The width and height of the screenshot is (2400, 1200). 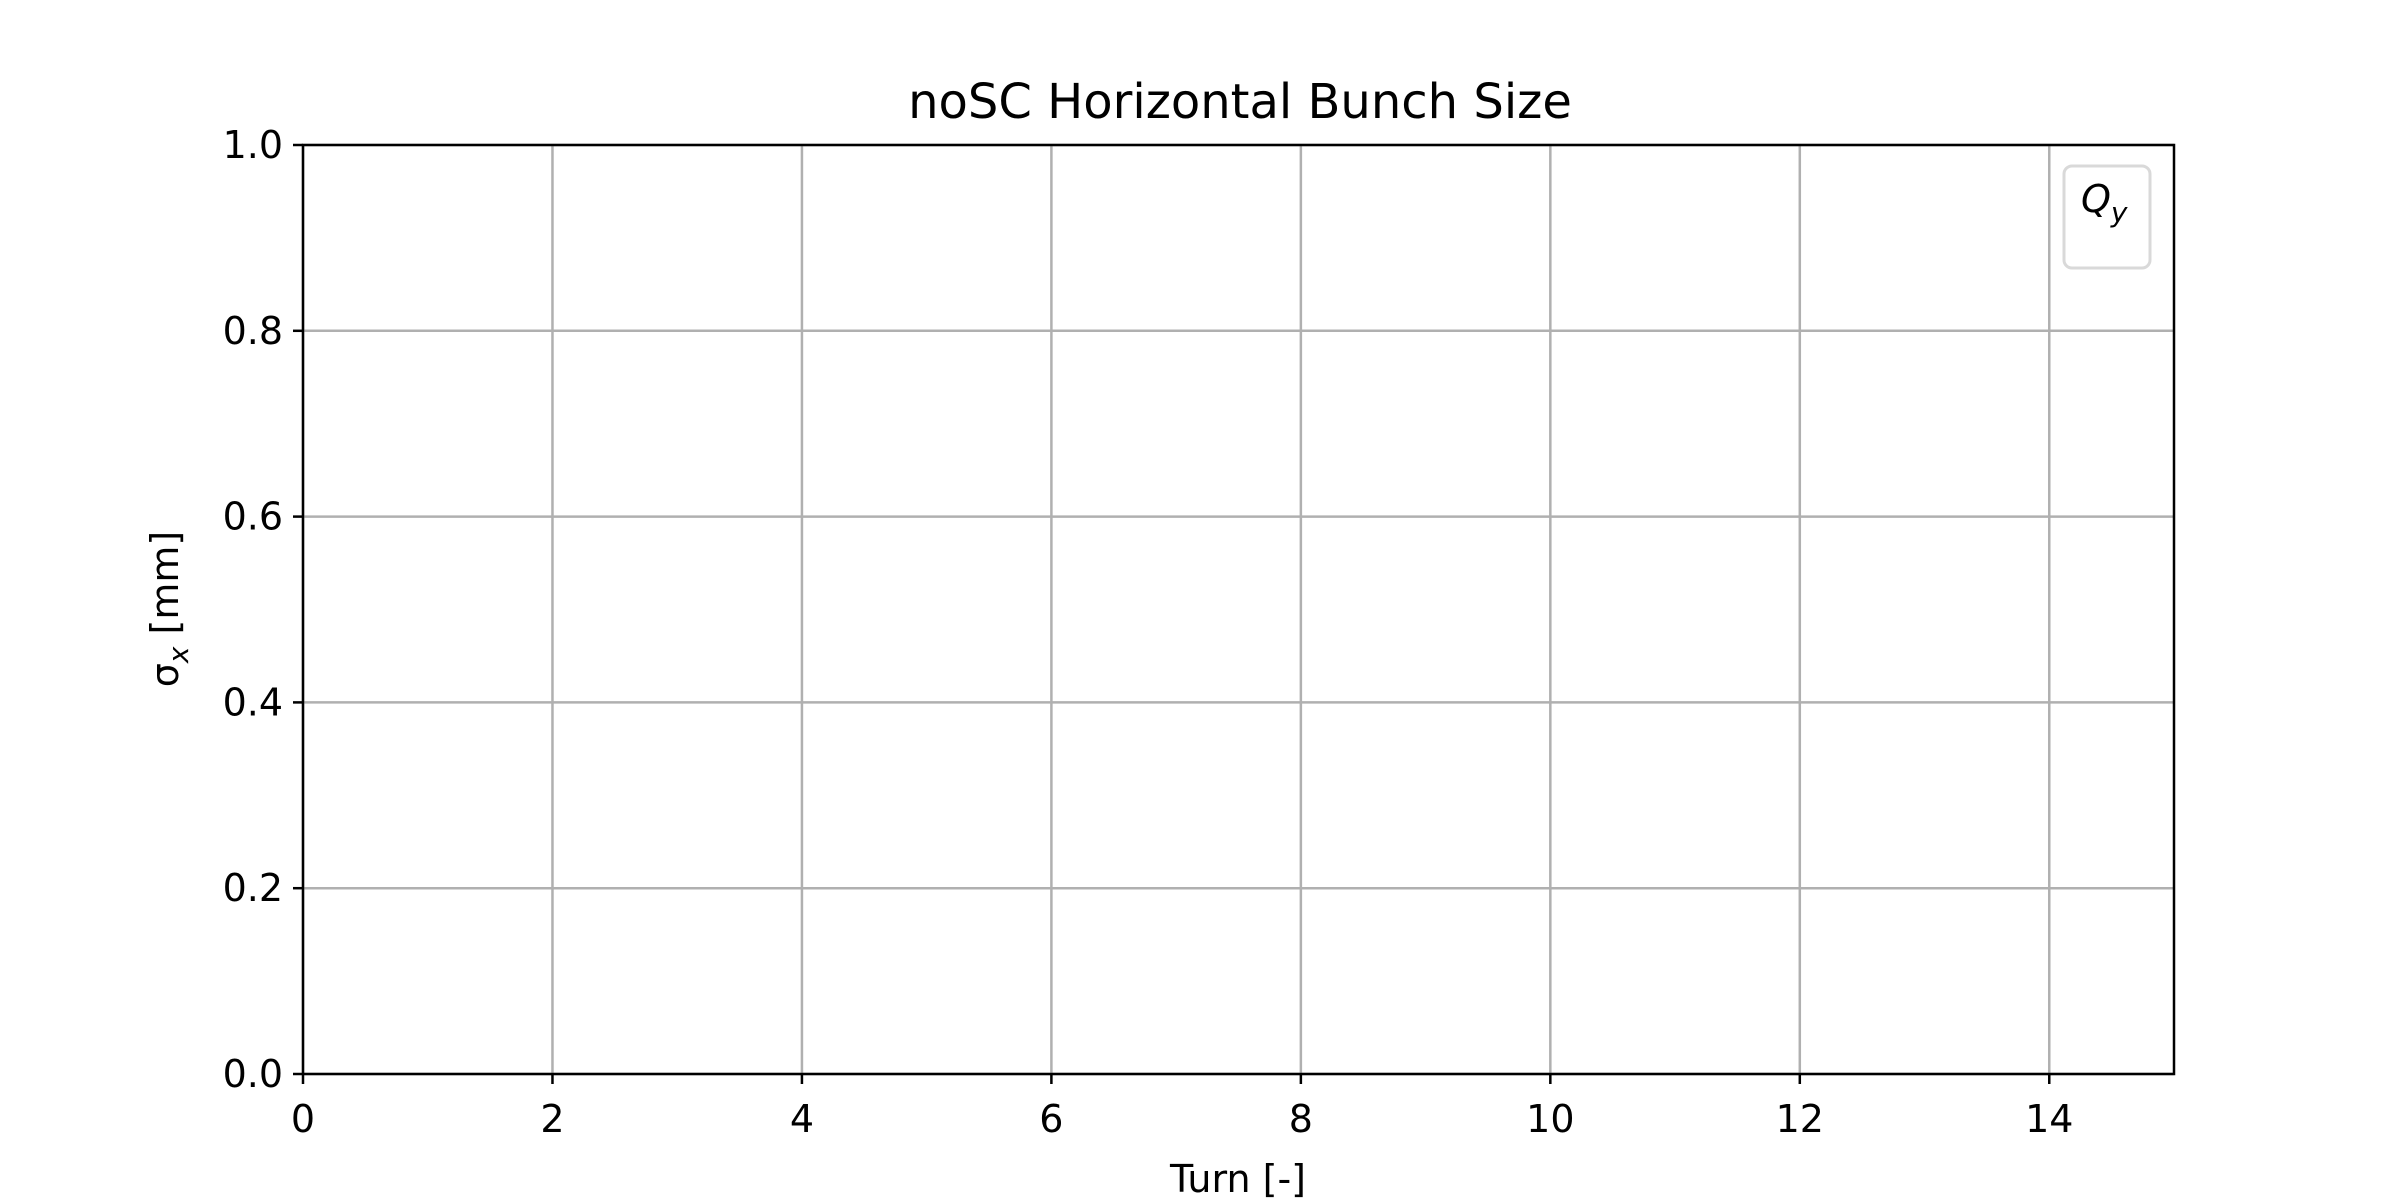 I want to click on y-axis-label-symbol: σ, so click(x=165, y=675).